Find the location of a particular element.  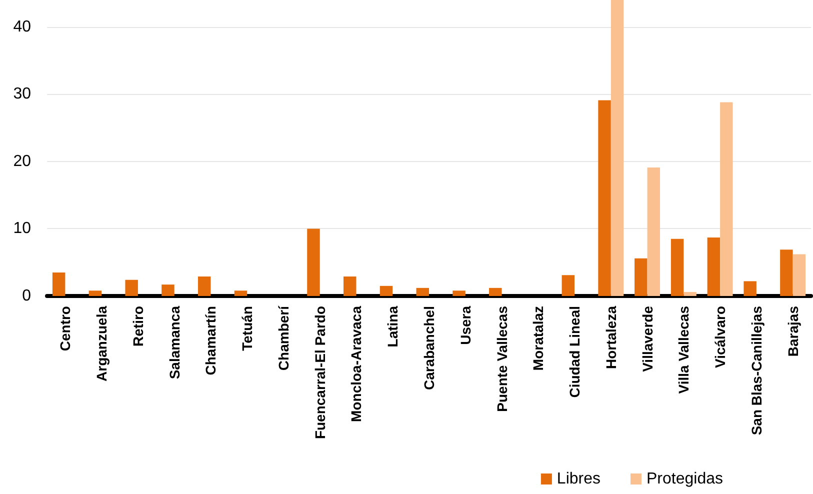

x-tick-label: Retiro is located at coordinates (138, 326).